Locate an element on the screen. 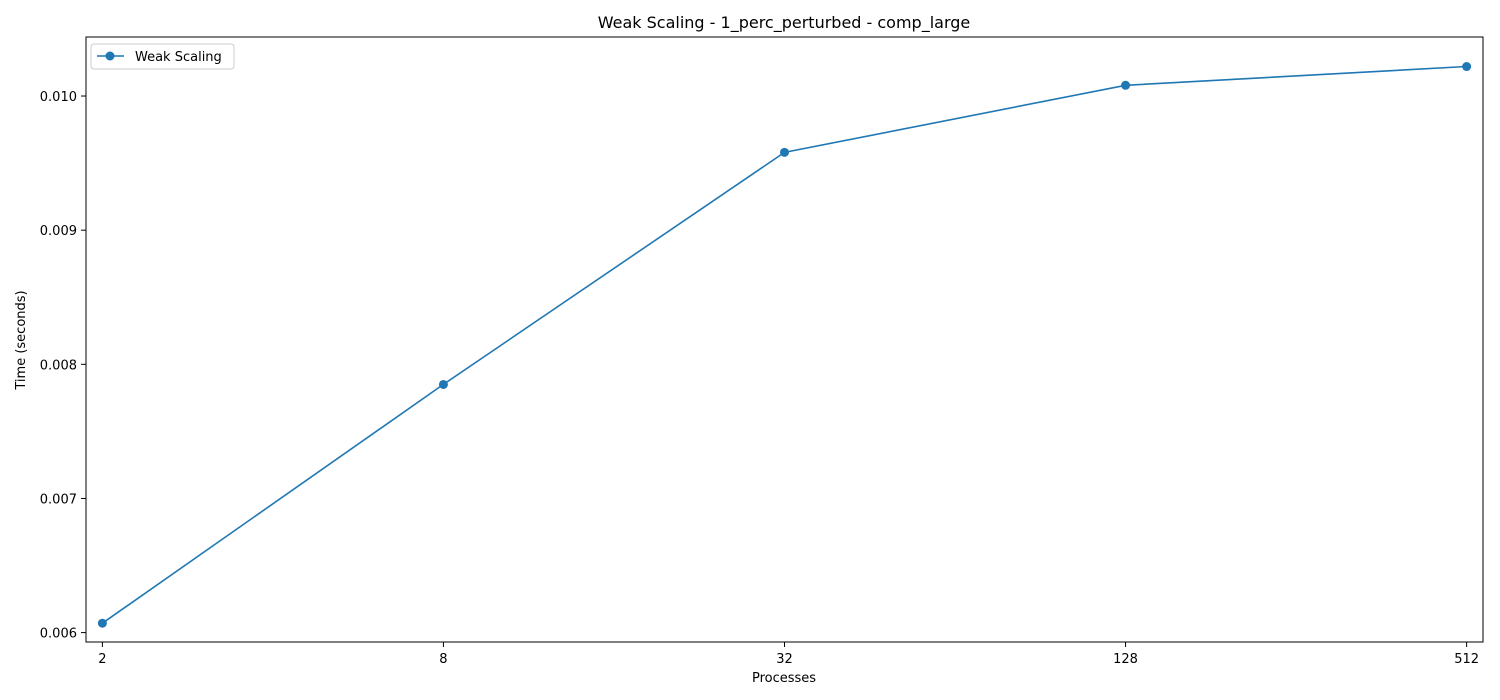 The image size is (1500, 700). y-axis-title: Time (seconds) is located at coordinates (21, 340).